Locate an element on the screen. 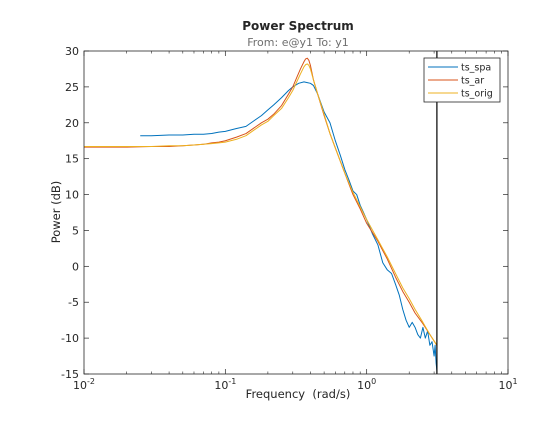 The height and width of the screenshot is (425, 560). legend-label-ts_ar: ts_ar is located at coordinates (472, 81).